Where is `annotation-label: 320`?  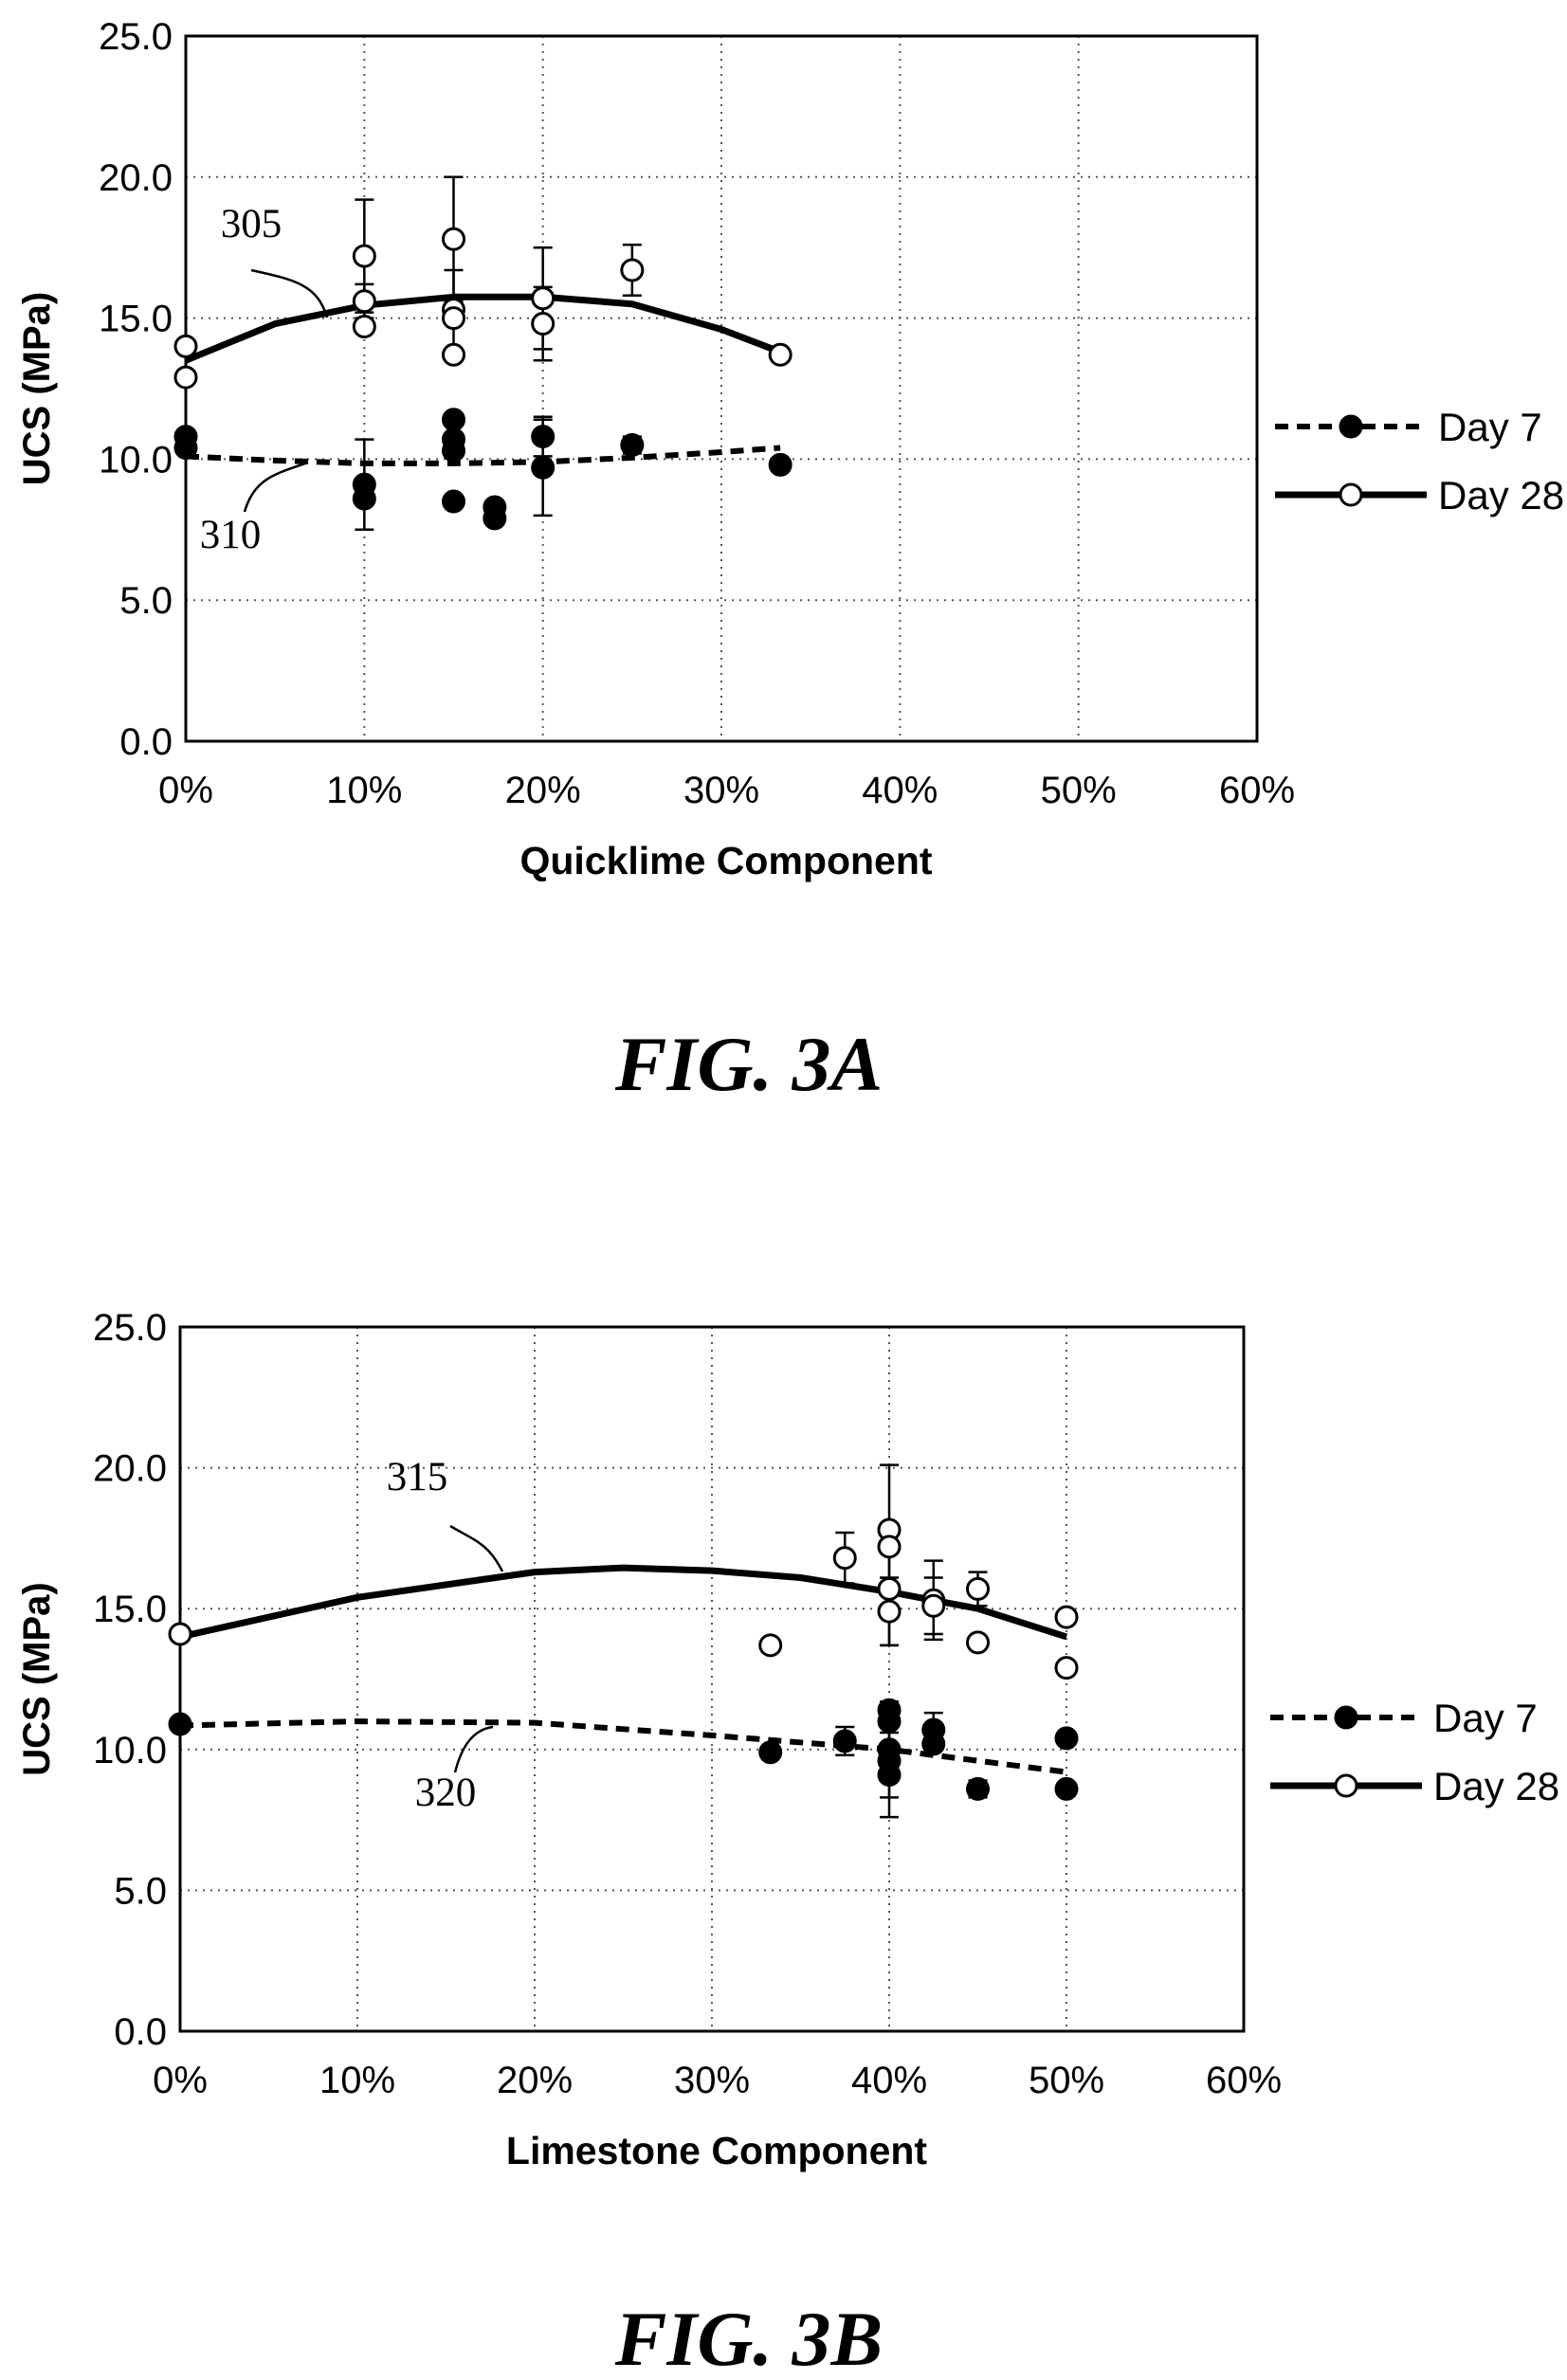
annotation-label: 320 is located at coordinates (446, 1793).